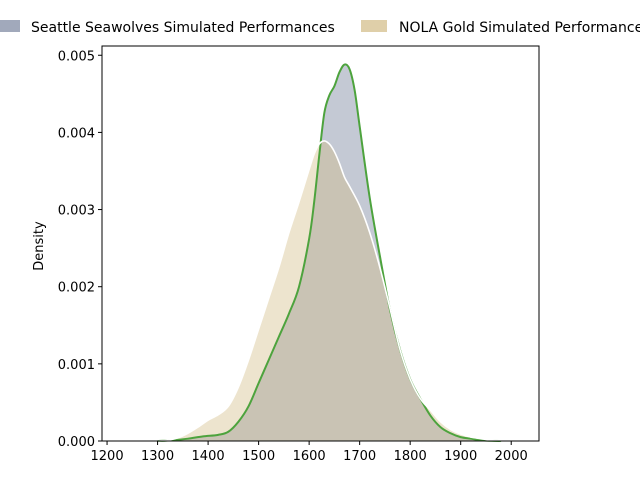 The image size is (640, 484). What do you see at coordinates (76, 365) in the screenshot?
I see `y-tick-label: 0.001` at bounding box center [76, 365].